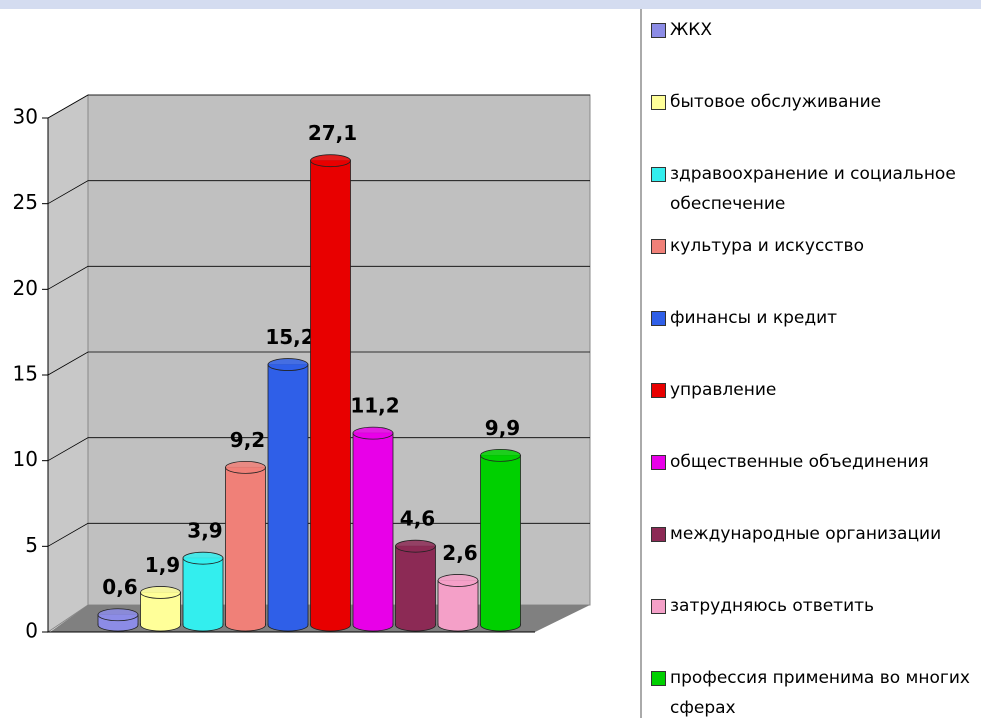  What do you see at coordinates (799, 462) in the screenshot?
I see `legend-label: общественные объединения` at bounding box center [799, 462].